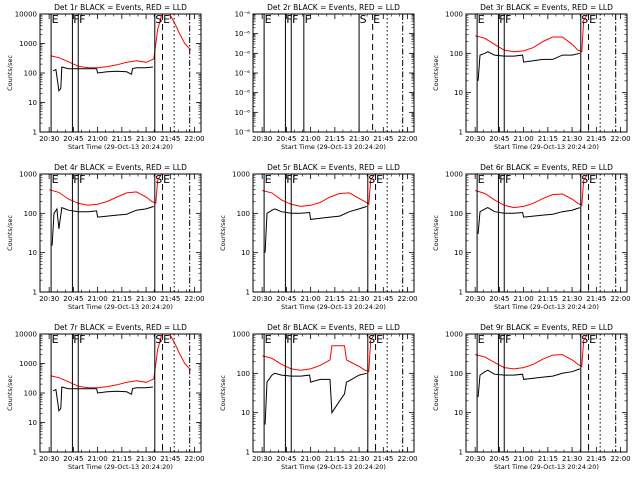 The height and width of the screenshot is (480, 640). I want to click on panel-title: Det 8r BLACK = Events, RED = LLD, so click(333, 327).